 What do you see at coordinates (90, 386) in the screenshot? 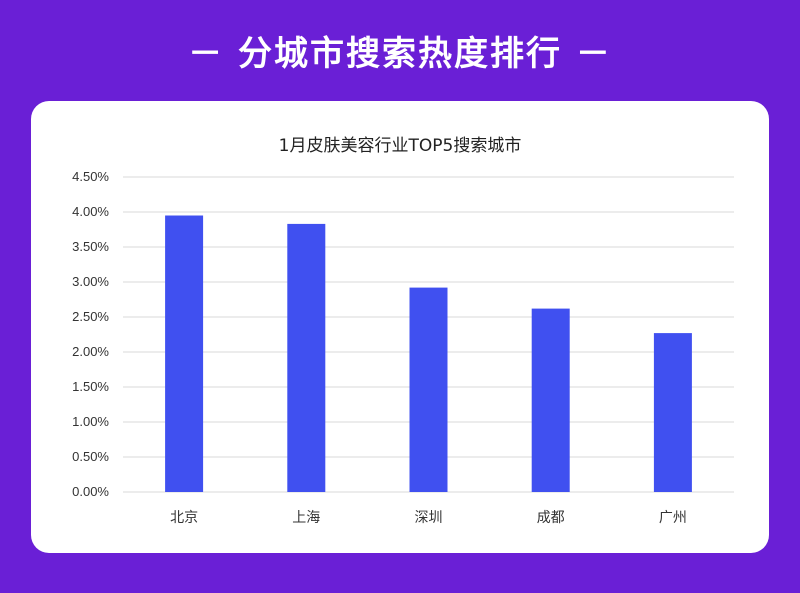
I see `y-tick-label: 1.50%` at bounding box center [90, 386].